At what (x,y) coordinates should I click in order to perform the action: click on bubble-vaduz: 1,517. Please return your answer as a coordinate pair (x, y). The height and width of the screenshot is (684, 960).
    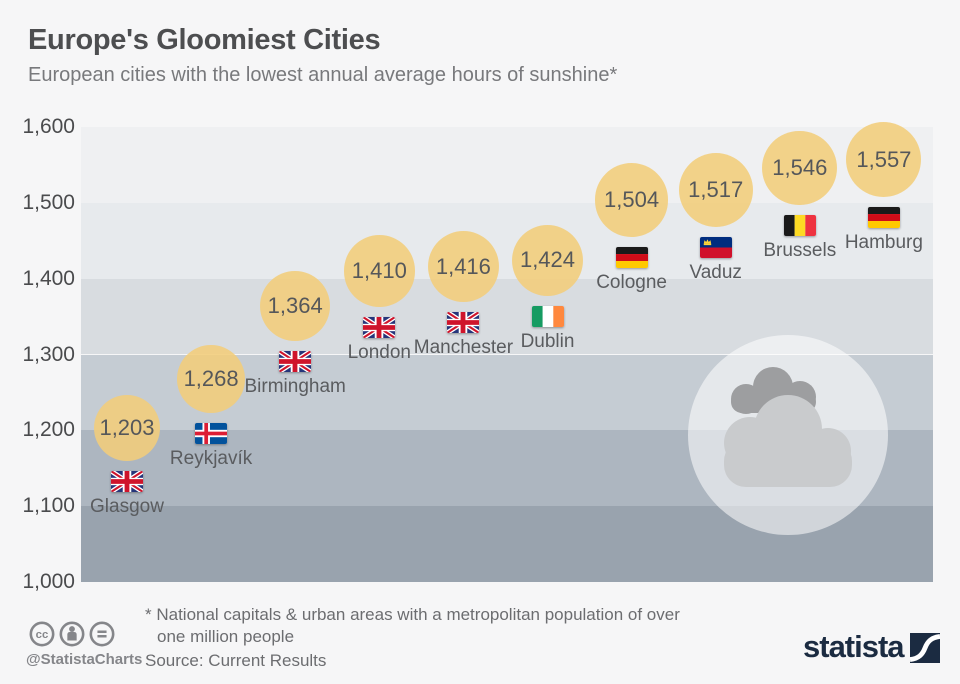
    Looking at the image, I should click on (715, 189).